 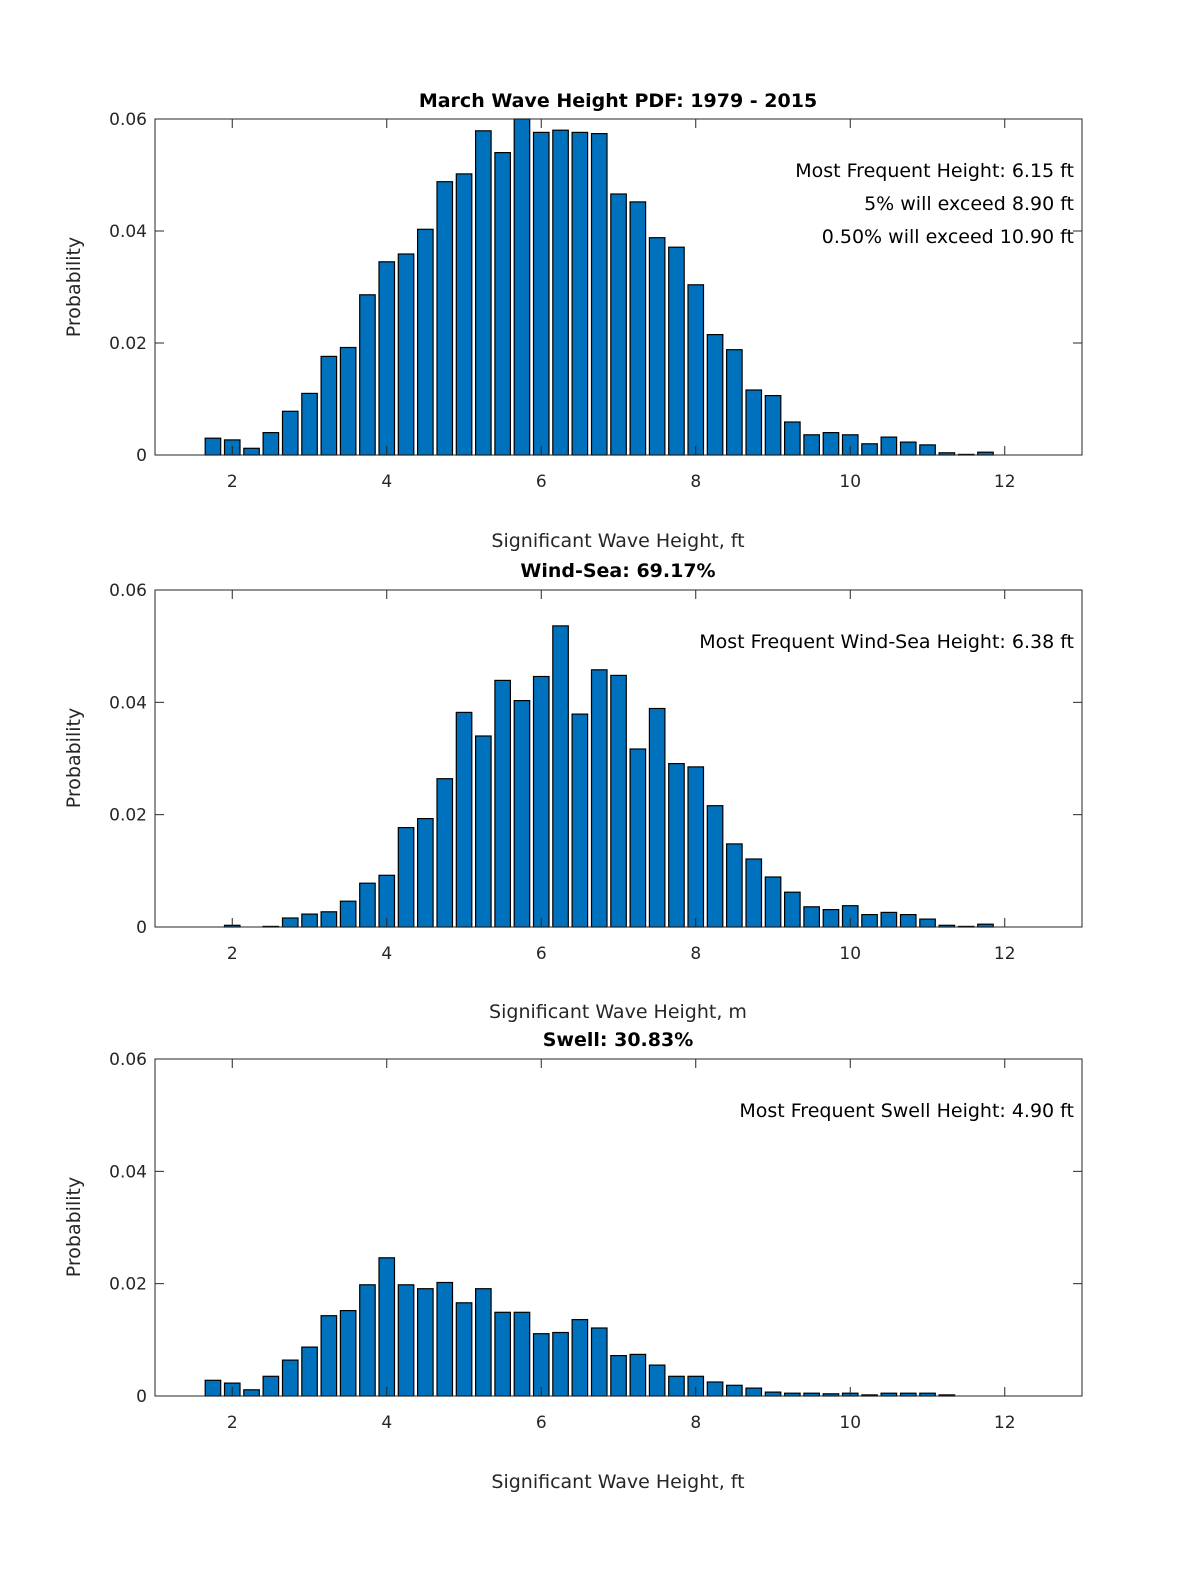 I want to click on annotation-text: Most Frequent Swell Height: 4.90 ft, so click(x=906, y=1111).